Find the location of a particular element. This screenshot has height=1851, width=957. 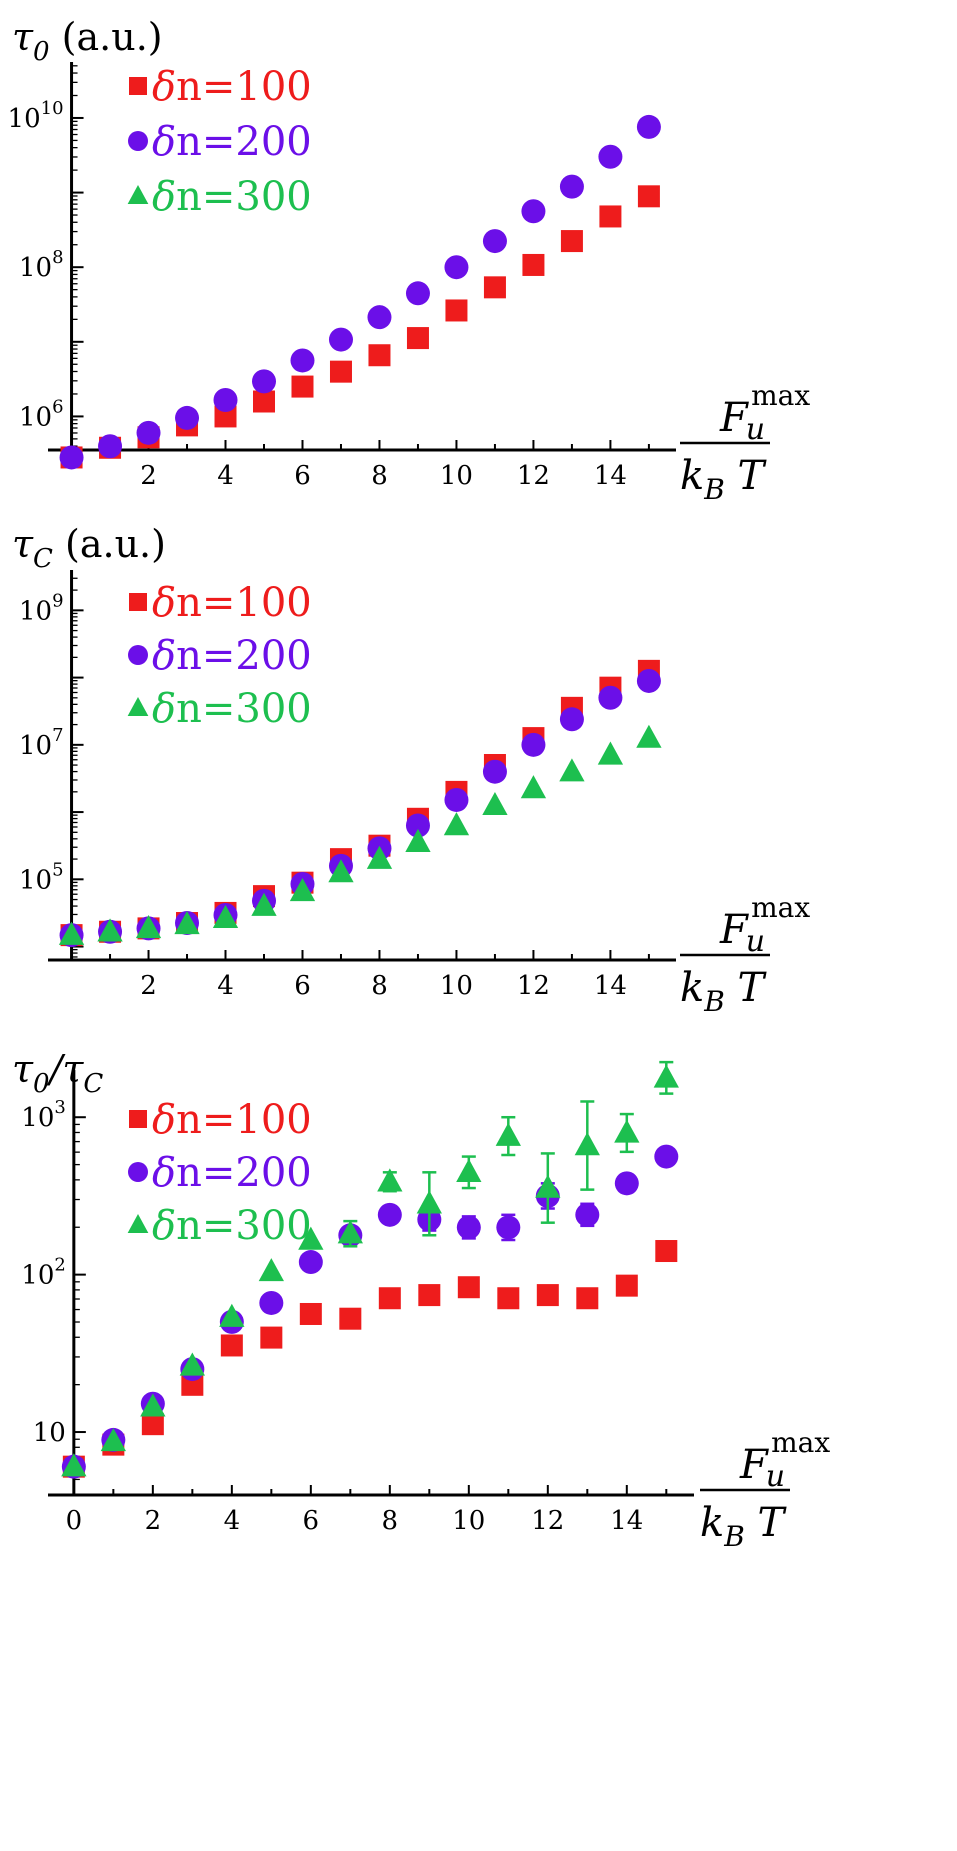

x-tick-label: 6 is located at coordinates (311, 1521).